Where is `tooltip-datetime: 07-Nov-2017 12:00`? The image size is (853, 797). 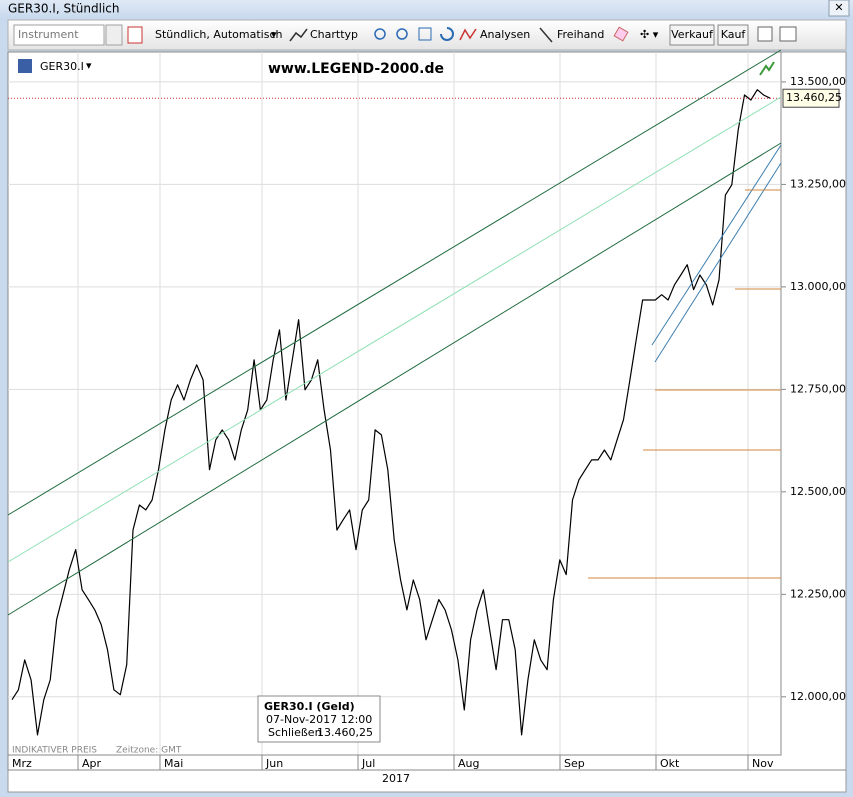
tooltip-datetime: 07-Nov-2017 12:00 is located at coordinates (319, 719).